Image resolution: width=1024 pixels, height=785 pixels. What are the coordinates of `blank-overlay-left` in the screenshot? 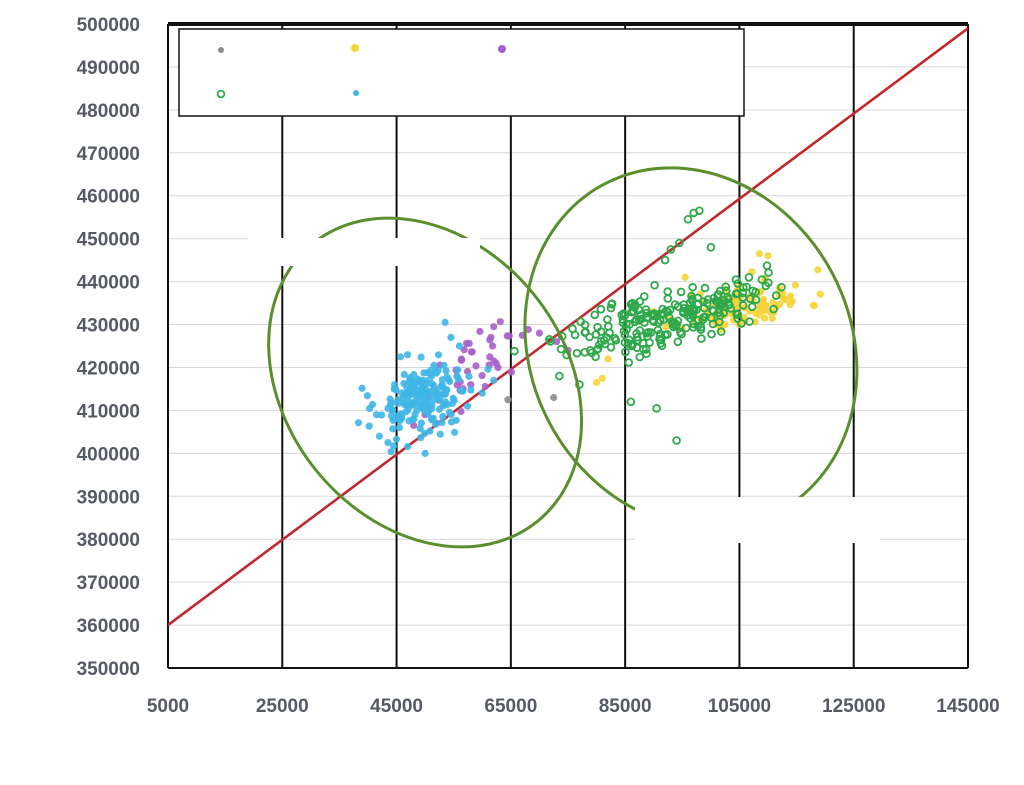 It's located at (364, 252).